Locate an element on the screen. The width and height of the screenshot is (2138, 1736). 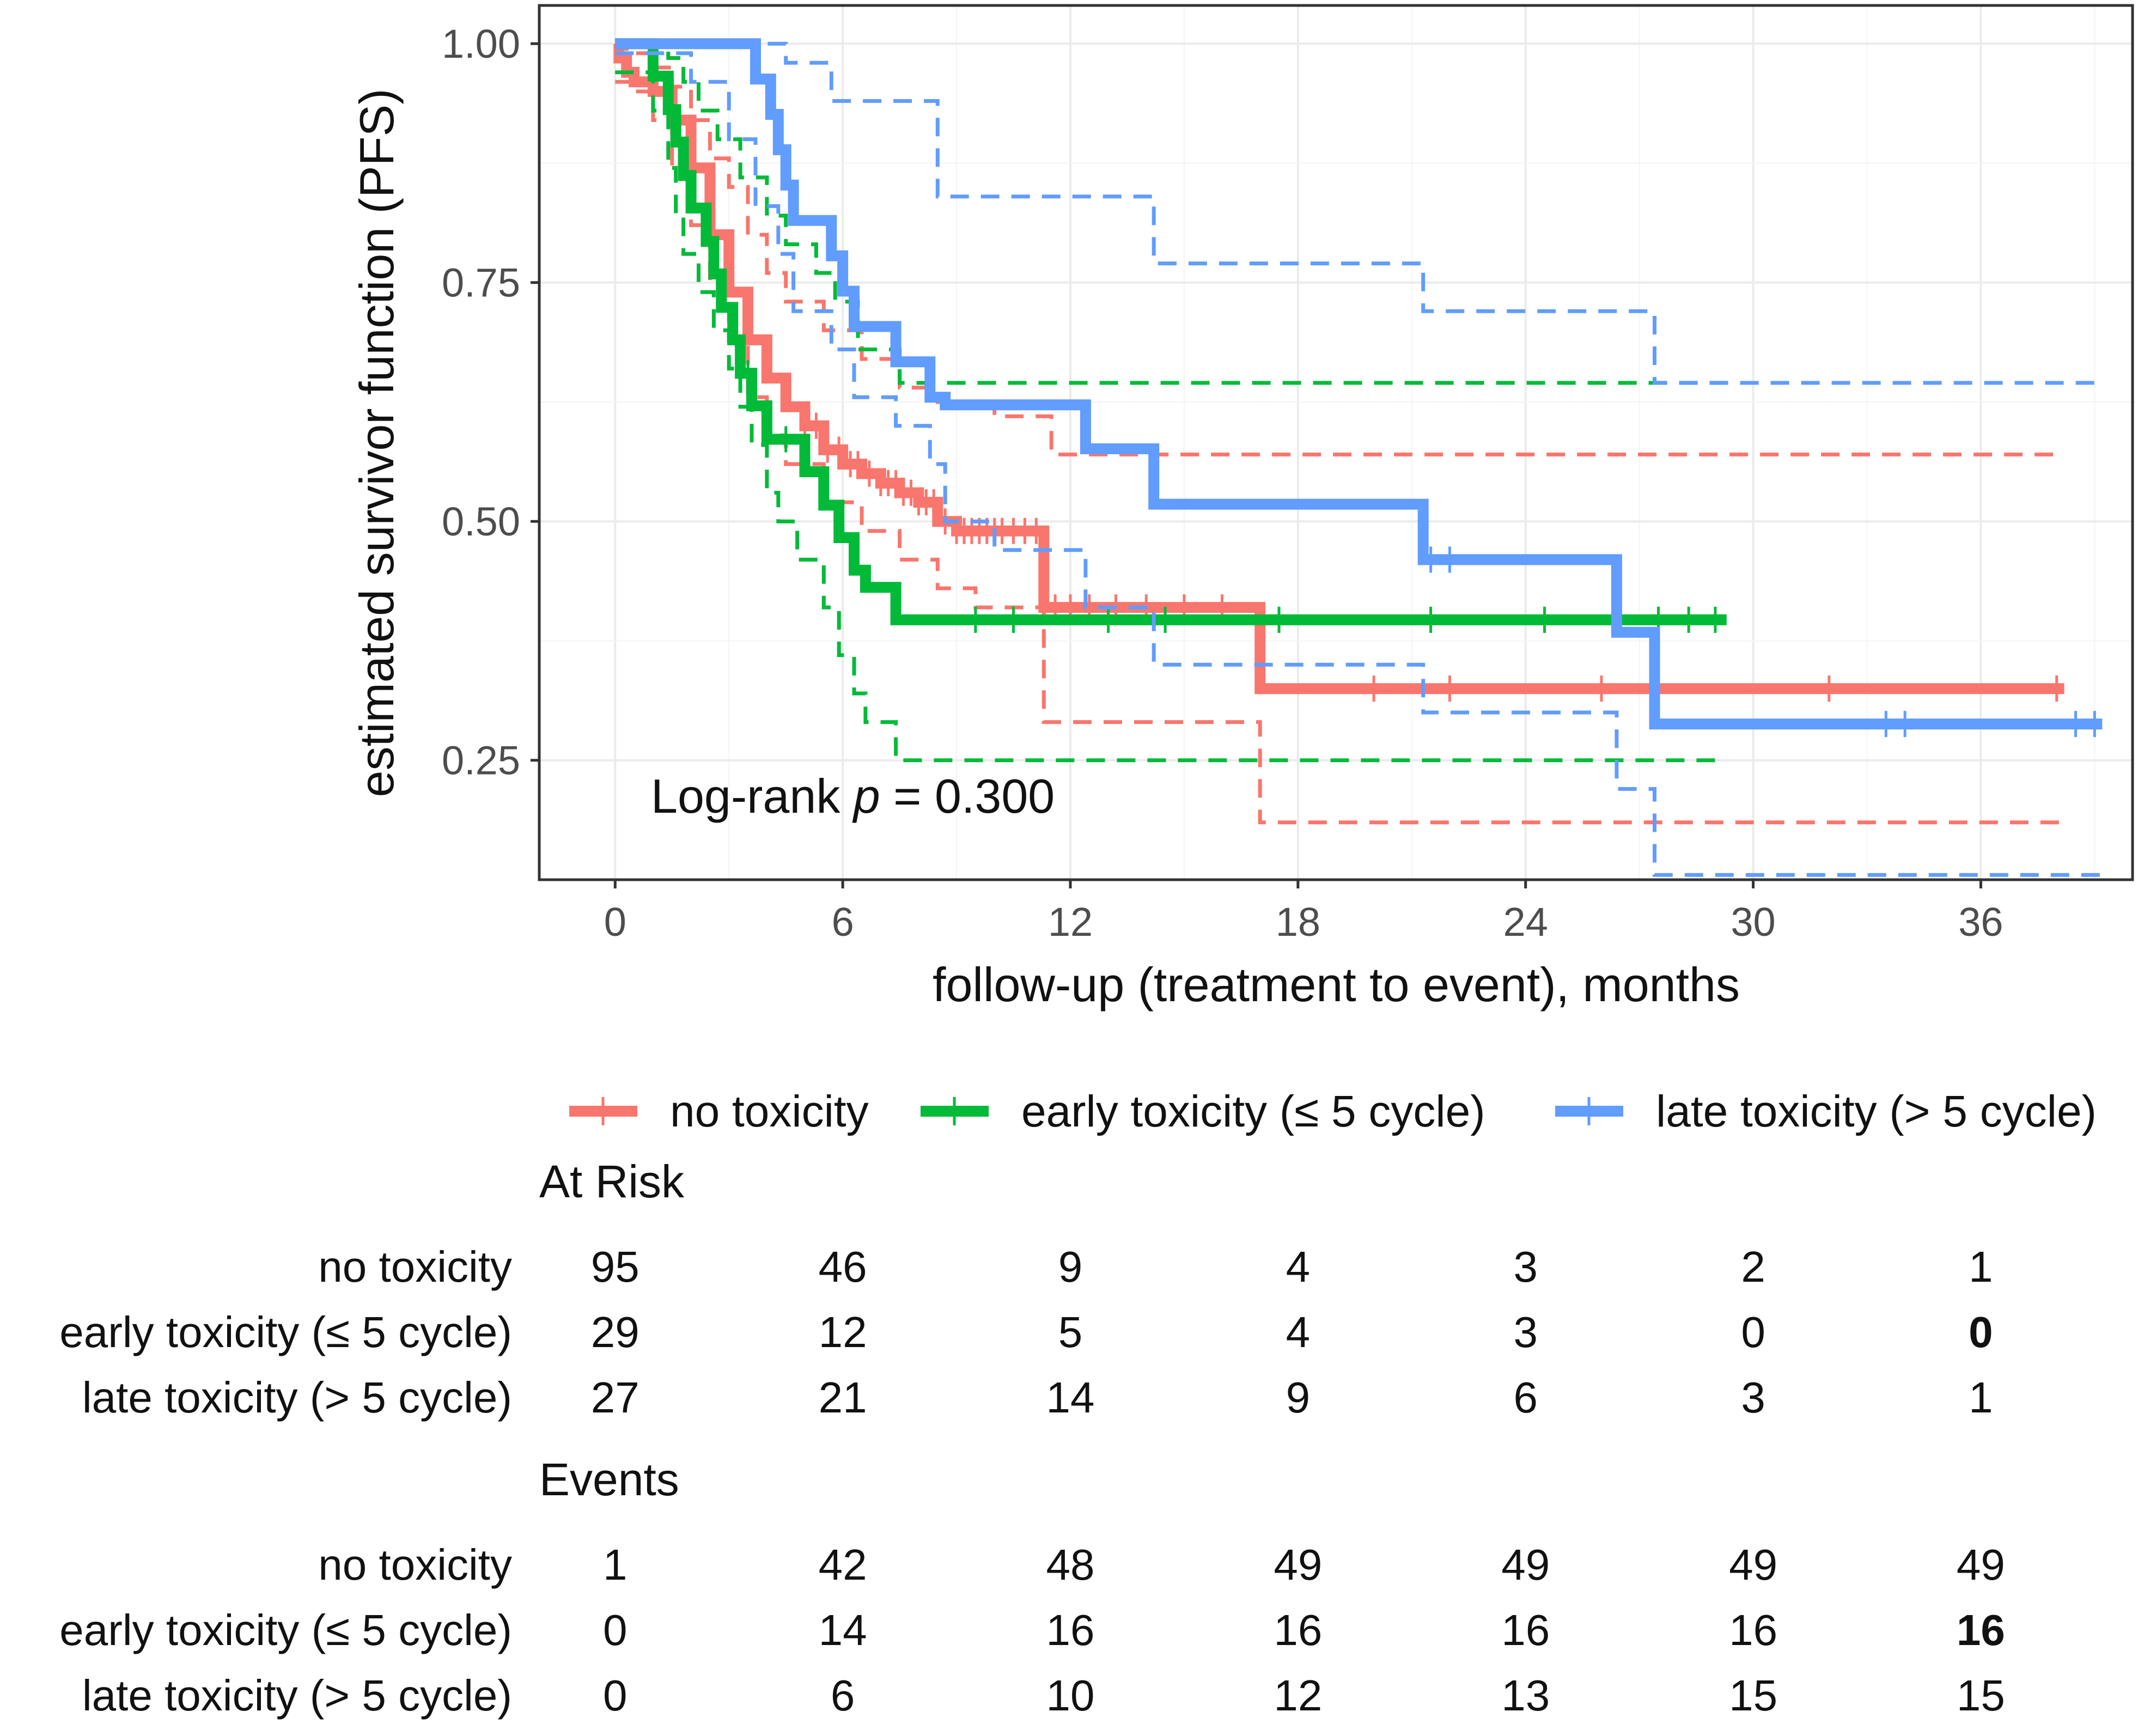
y-tick-label: 0.25 is located at coordinates (481, 760).